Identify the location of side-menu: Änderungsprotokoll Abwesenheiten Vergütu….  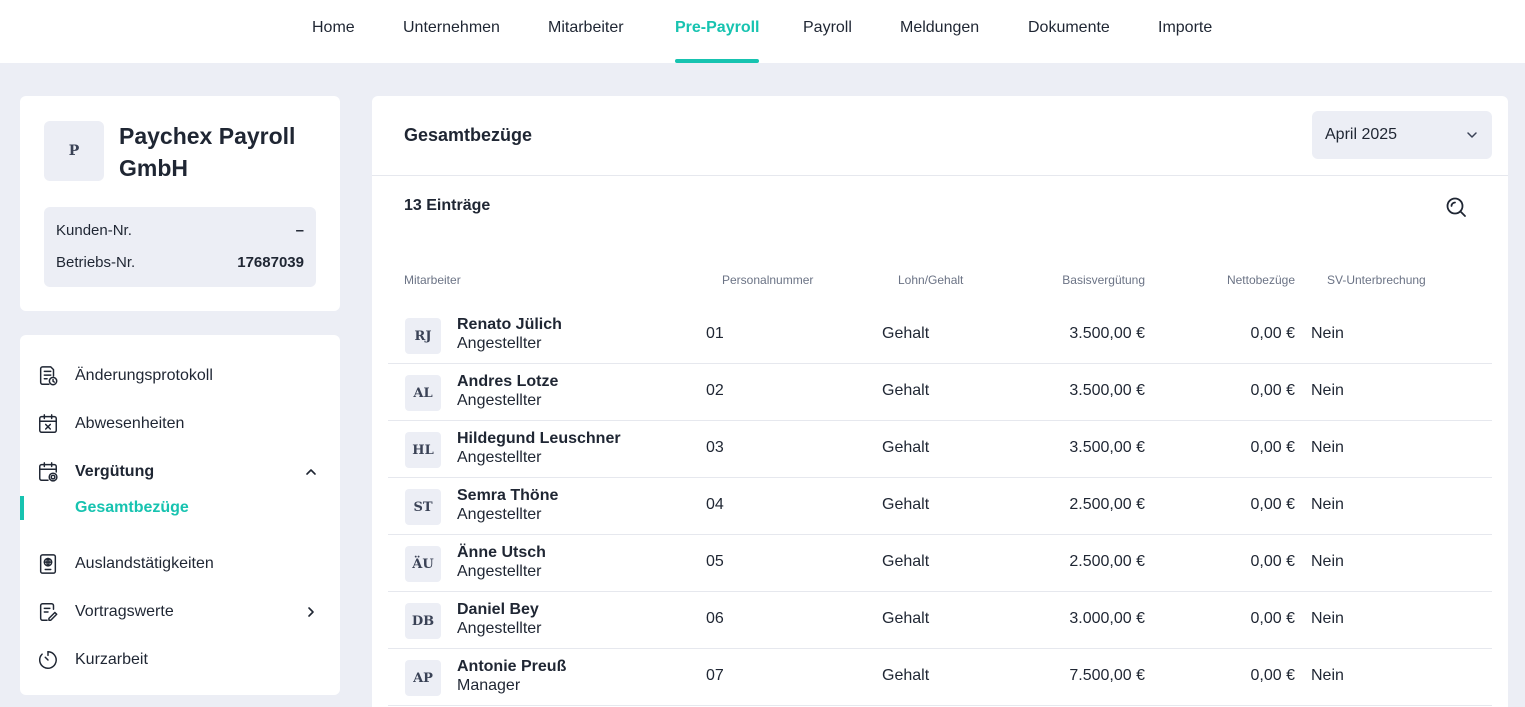
(180, 515).